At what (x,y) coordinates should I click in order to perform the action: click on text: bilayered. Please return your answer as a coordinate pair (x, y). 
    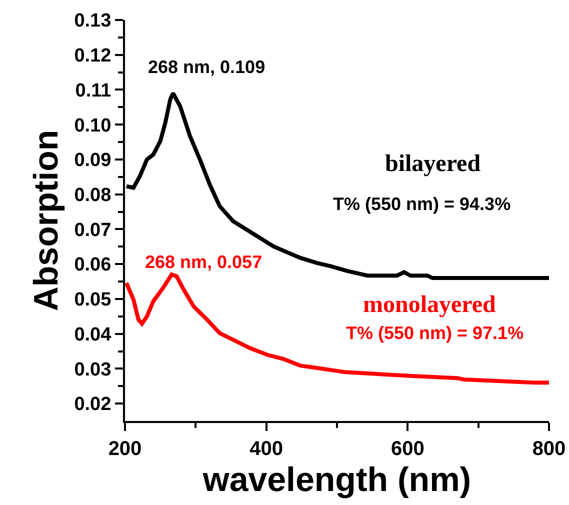
    Looking at the image, I should click on (433, 164).